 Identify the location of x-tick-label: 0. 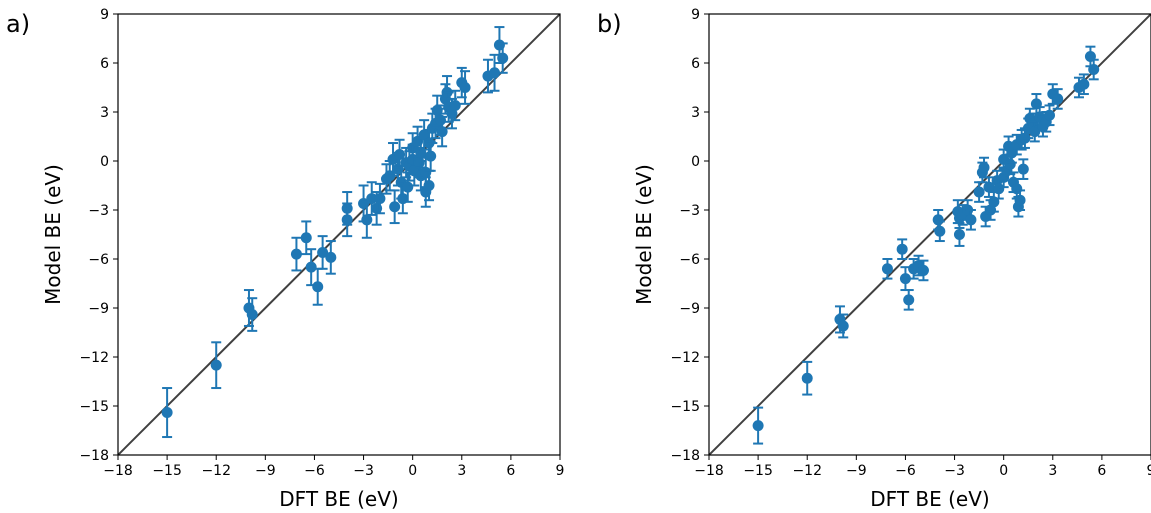
(412, 471).